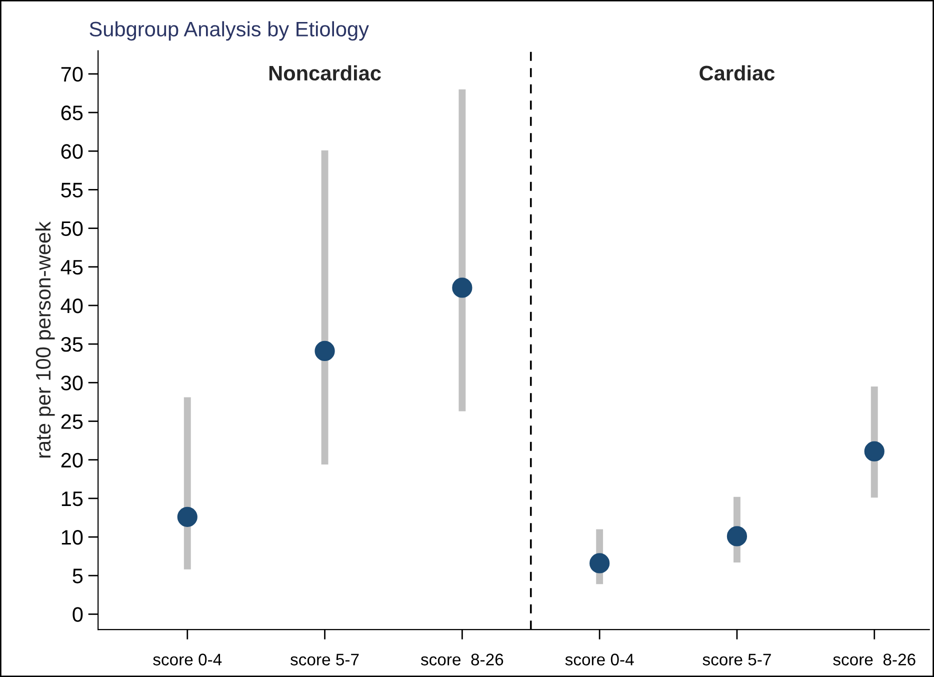  I want to click on annotation: Noncardiac, so click(325, 73).